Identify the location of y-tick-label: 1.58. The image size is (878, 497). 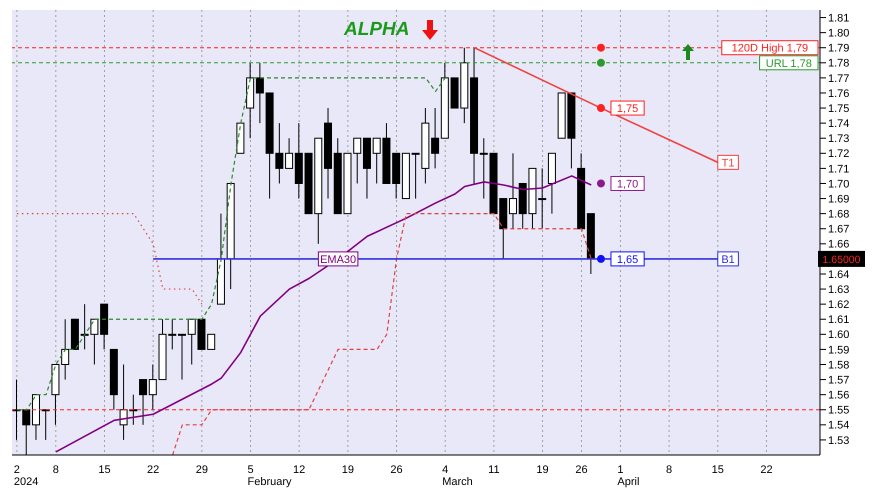
(839, 365).